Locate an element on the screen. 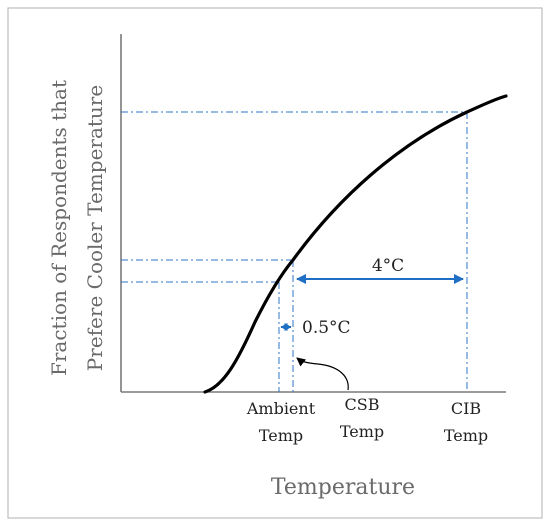 This screenshot has width=550, height=526. dimension-label-large: 4°C is located at coordinates (388, 266).